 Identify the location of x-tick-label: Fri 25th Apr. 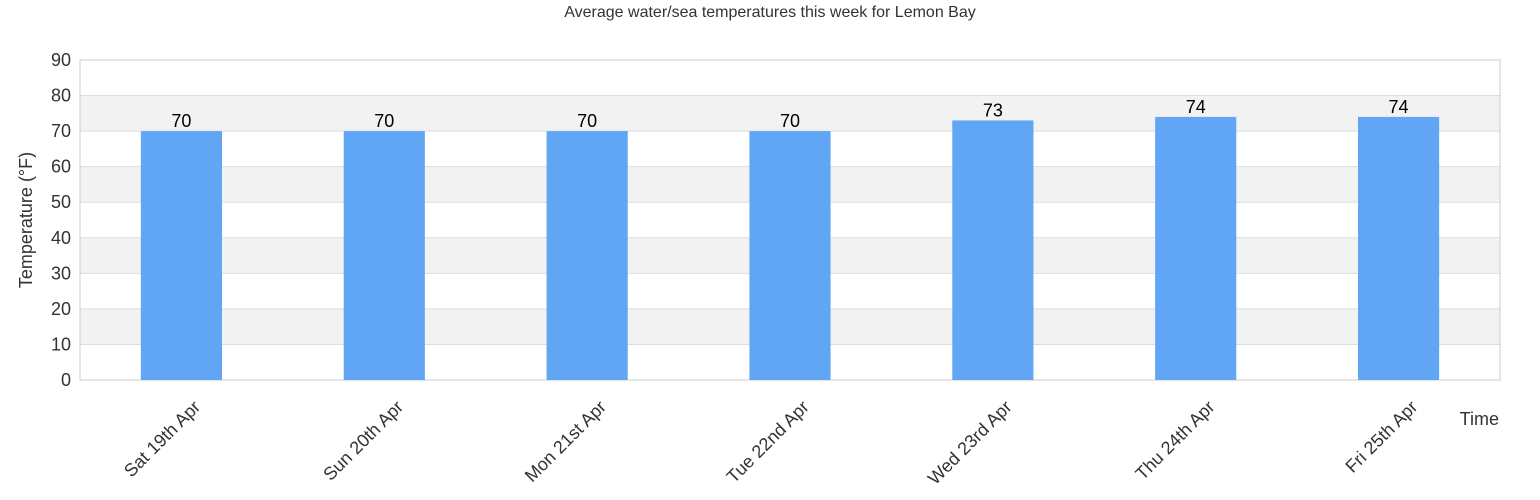
(1381, 437).